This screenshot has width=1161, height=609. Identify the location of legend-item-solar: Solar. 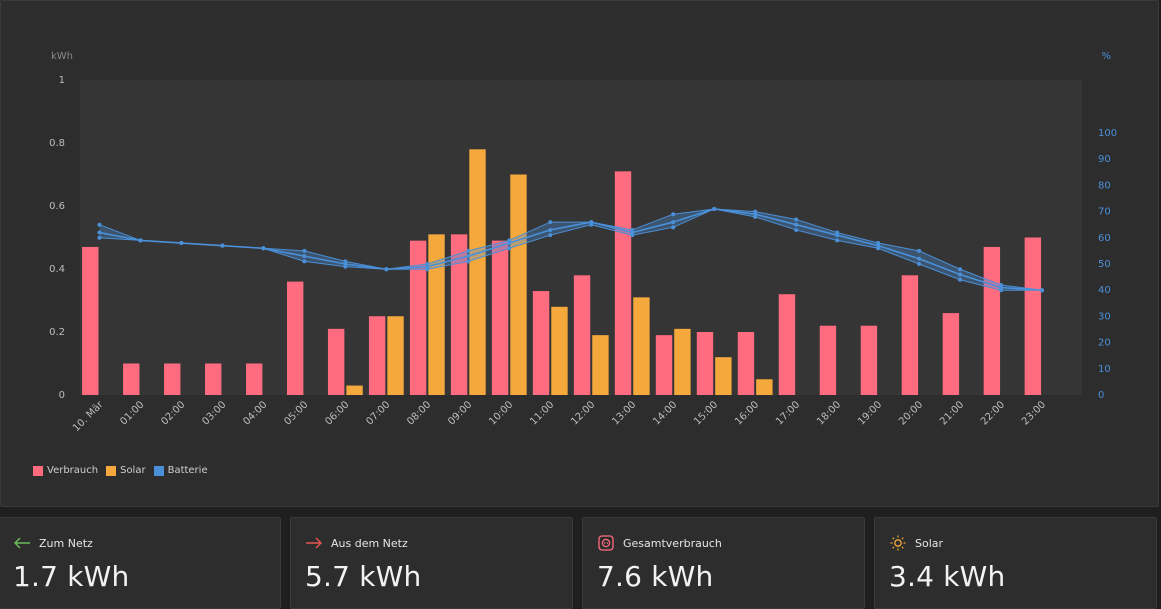
(126, 470).